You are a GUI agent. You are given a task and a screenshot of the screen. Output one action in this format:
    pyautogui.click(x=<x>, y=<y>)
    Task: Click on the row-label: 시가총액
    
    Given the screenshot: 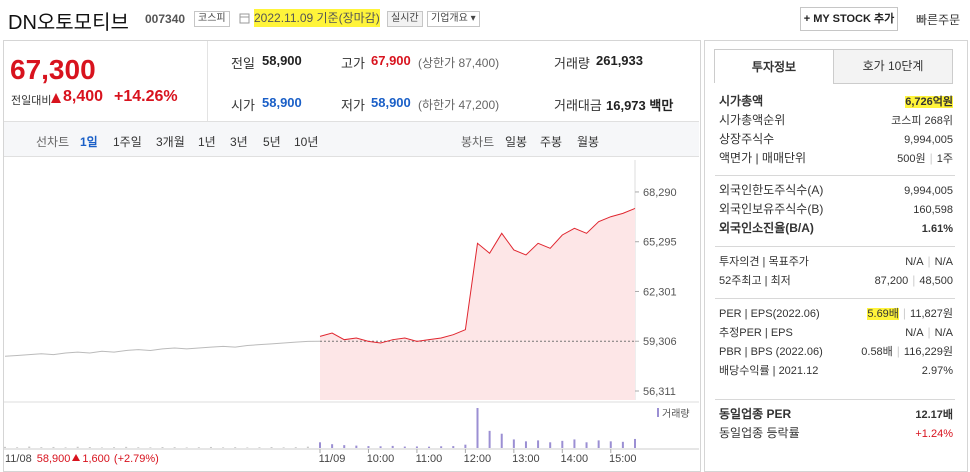 What is the action you would take?
    pyautogui.click(x=741, y=101)
    